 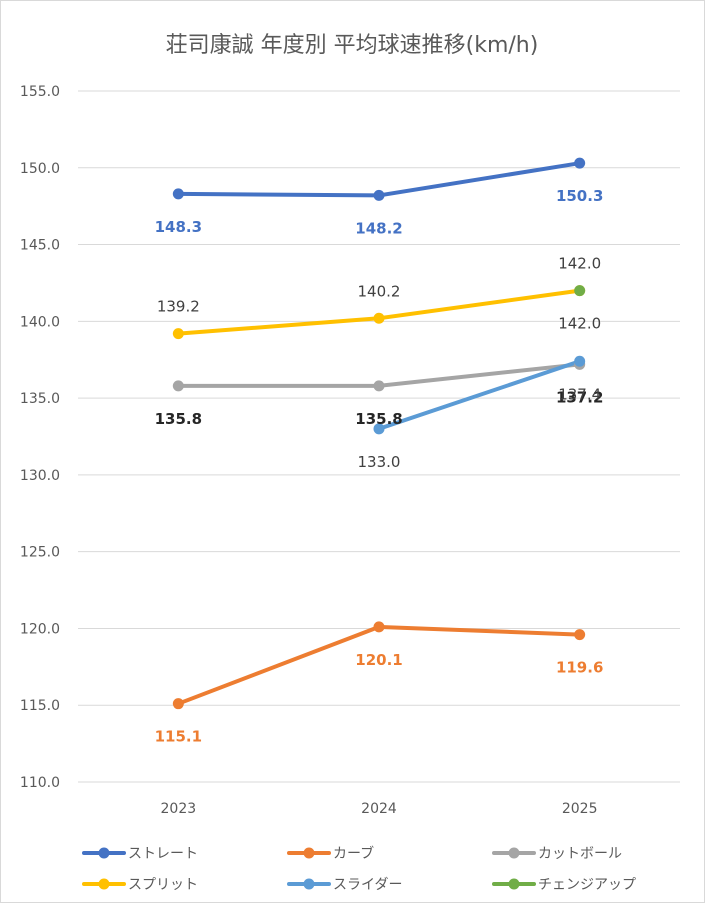 What do you see at coordinates (40, 399) in the screenshot?
I see `y-tick-label: 135.0` at bounding box center [40, 399].